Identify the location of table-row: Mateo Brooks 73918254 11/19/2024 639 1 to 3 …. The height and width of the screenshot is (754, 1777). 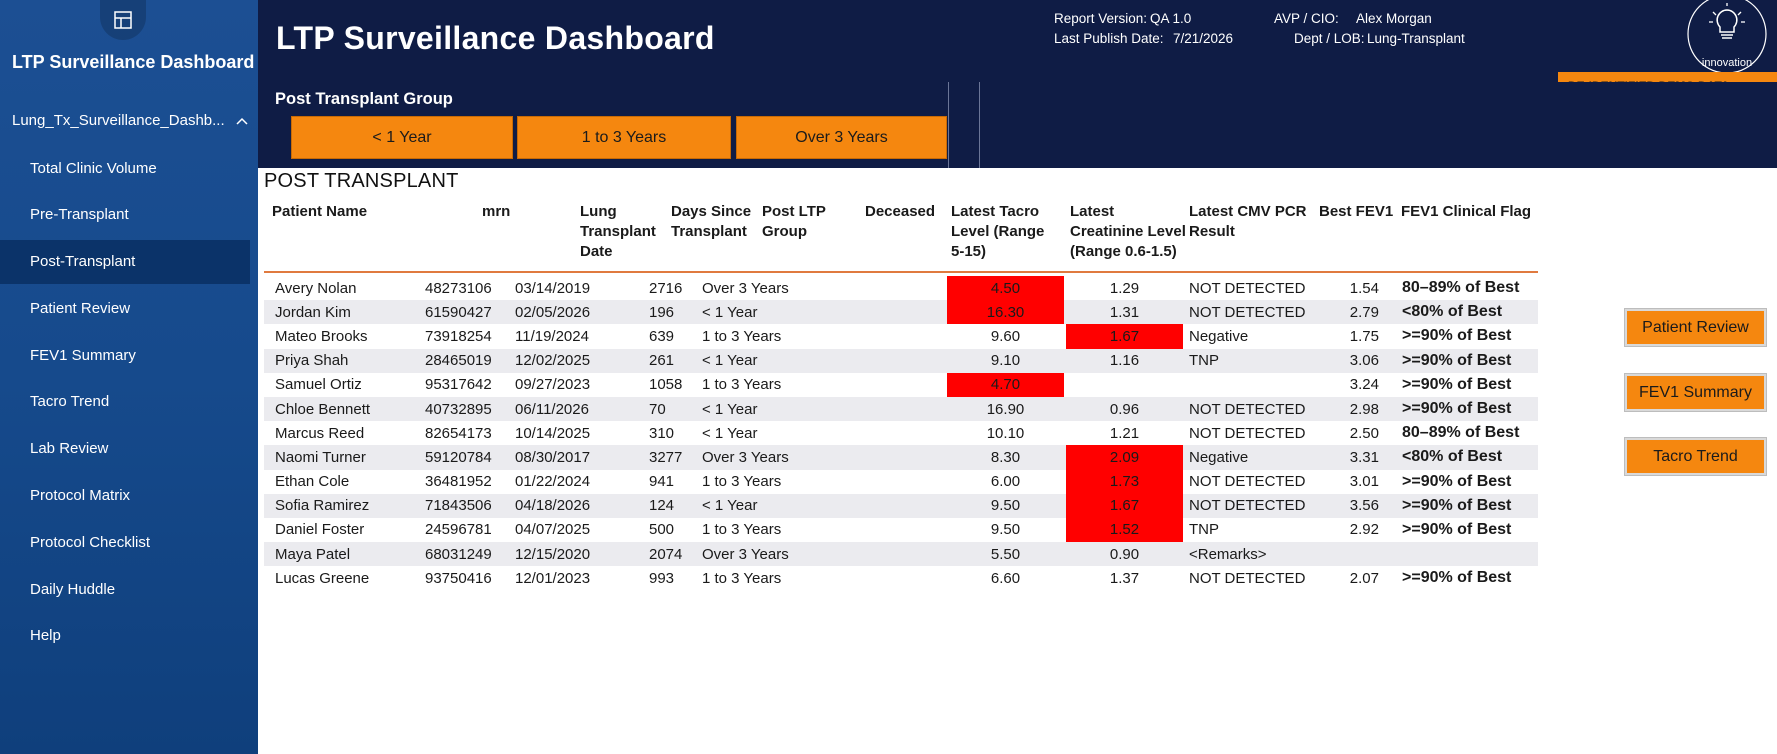
(901, 336).